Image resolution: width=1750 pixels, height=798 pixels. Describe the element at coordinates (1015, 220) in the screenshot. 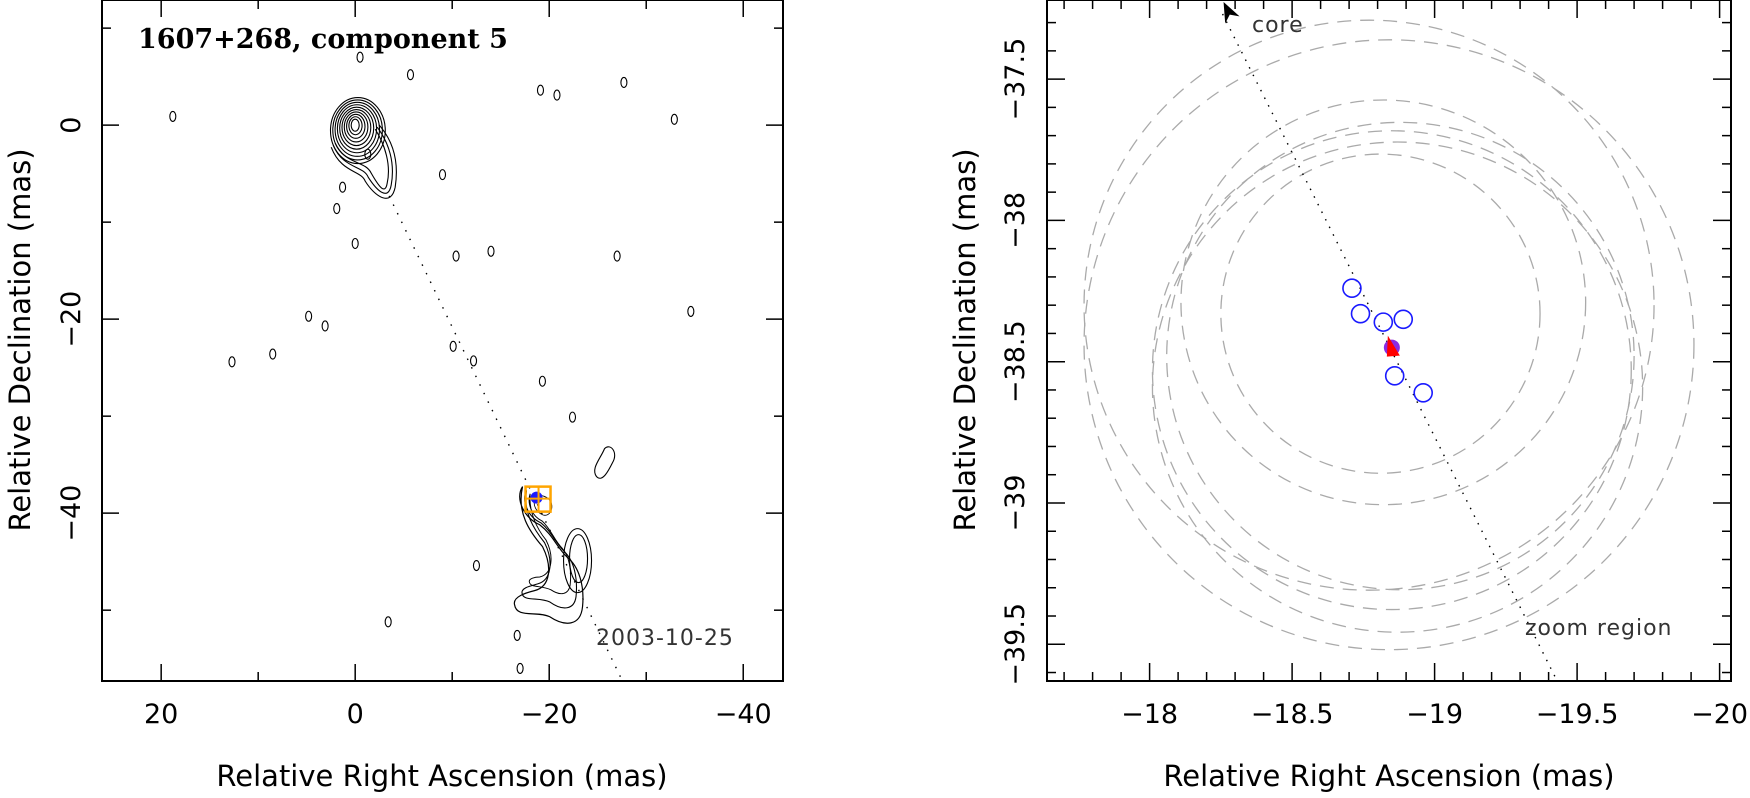

I see `y-tick-label: −38` at that location.